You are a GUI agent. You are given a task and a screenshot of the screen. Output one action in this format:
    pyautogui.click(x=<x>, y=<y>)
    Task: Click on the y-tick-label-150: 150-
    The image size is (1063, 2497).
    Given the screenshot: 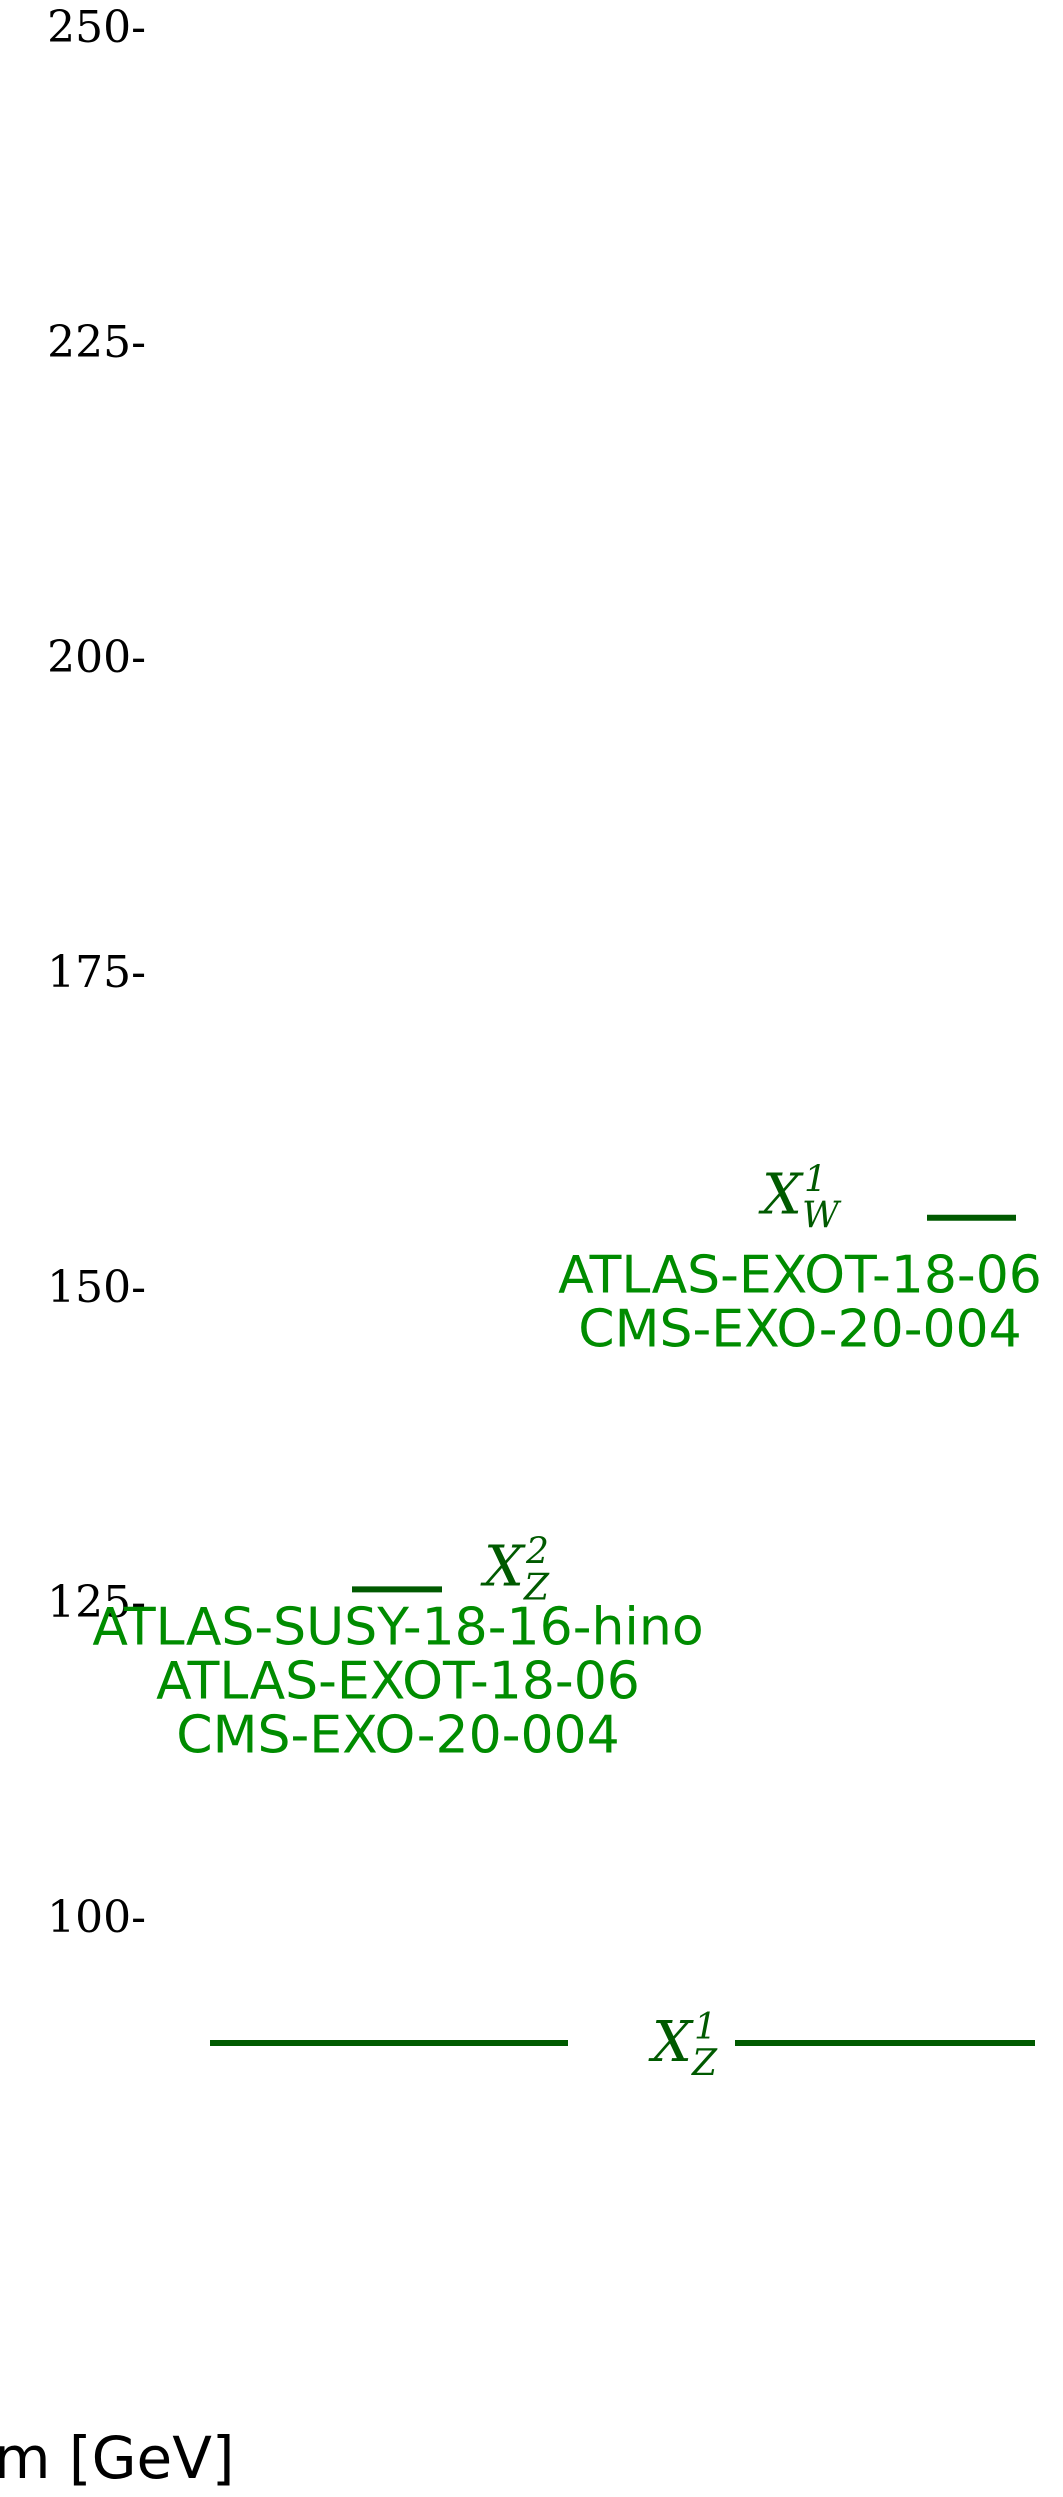 What is the action you would take?
    pyautogui.click(x=96, y=1287)
    